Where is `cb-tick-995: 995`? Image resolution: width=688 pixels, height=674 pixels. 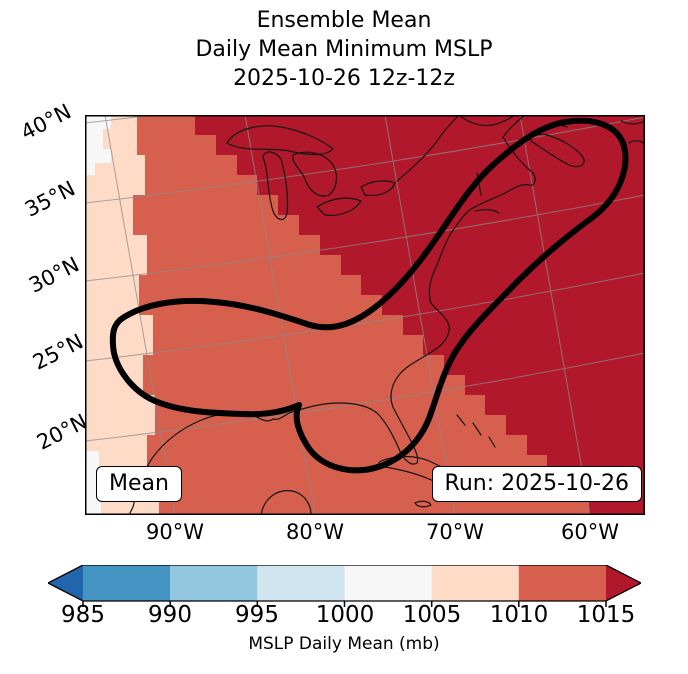
cb-tick-995: 995 is located at coordinates (257, 615).